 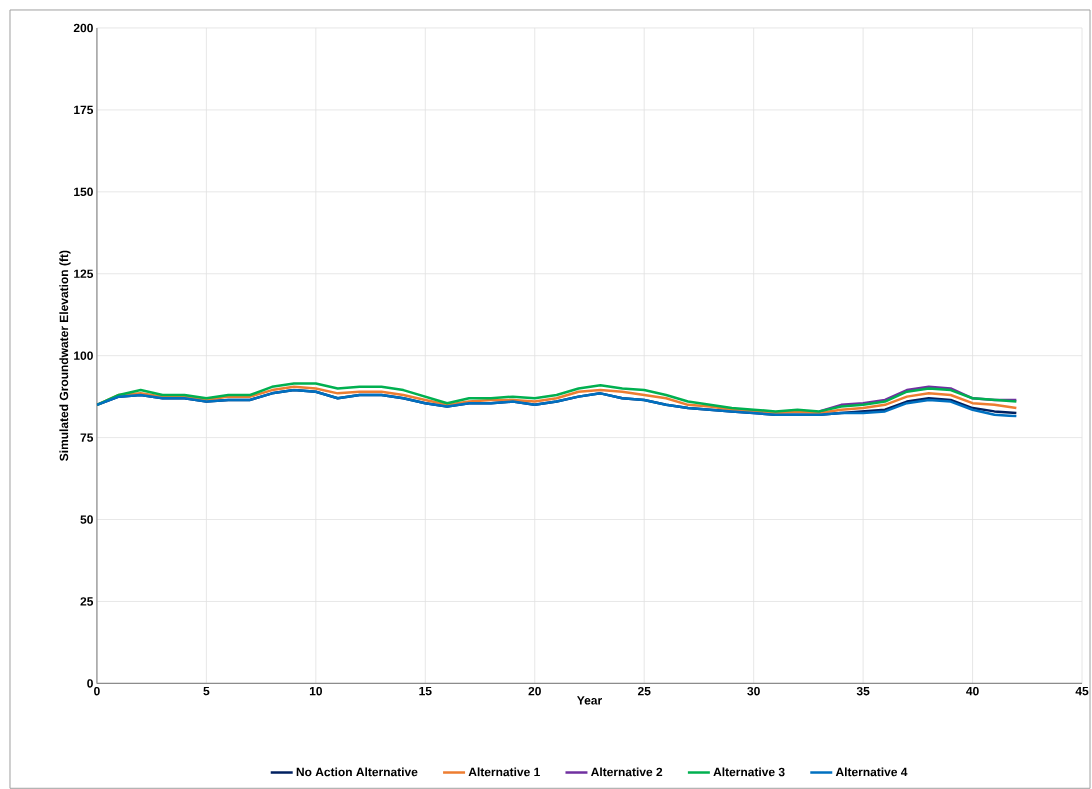 I want to click on y-tick-label: 200, so click(x=83, y=28).